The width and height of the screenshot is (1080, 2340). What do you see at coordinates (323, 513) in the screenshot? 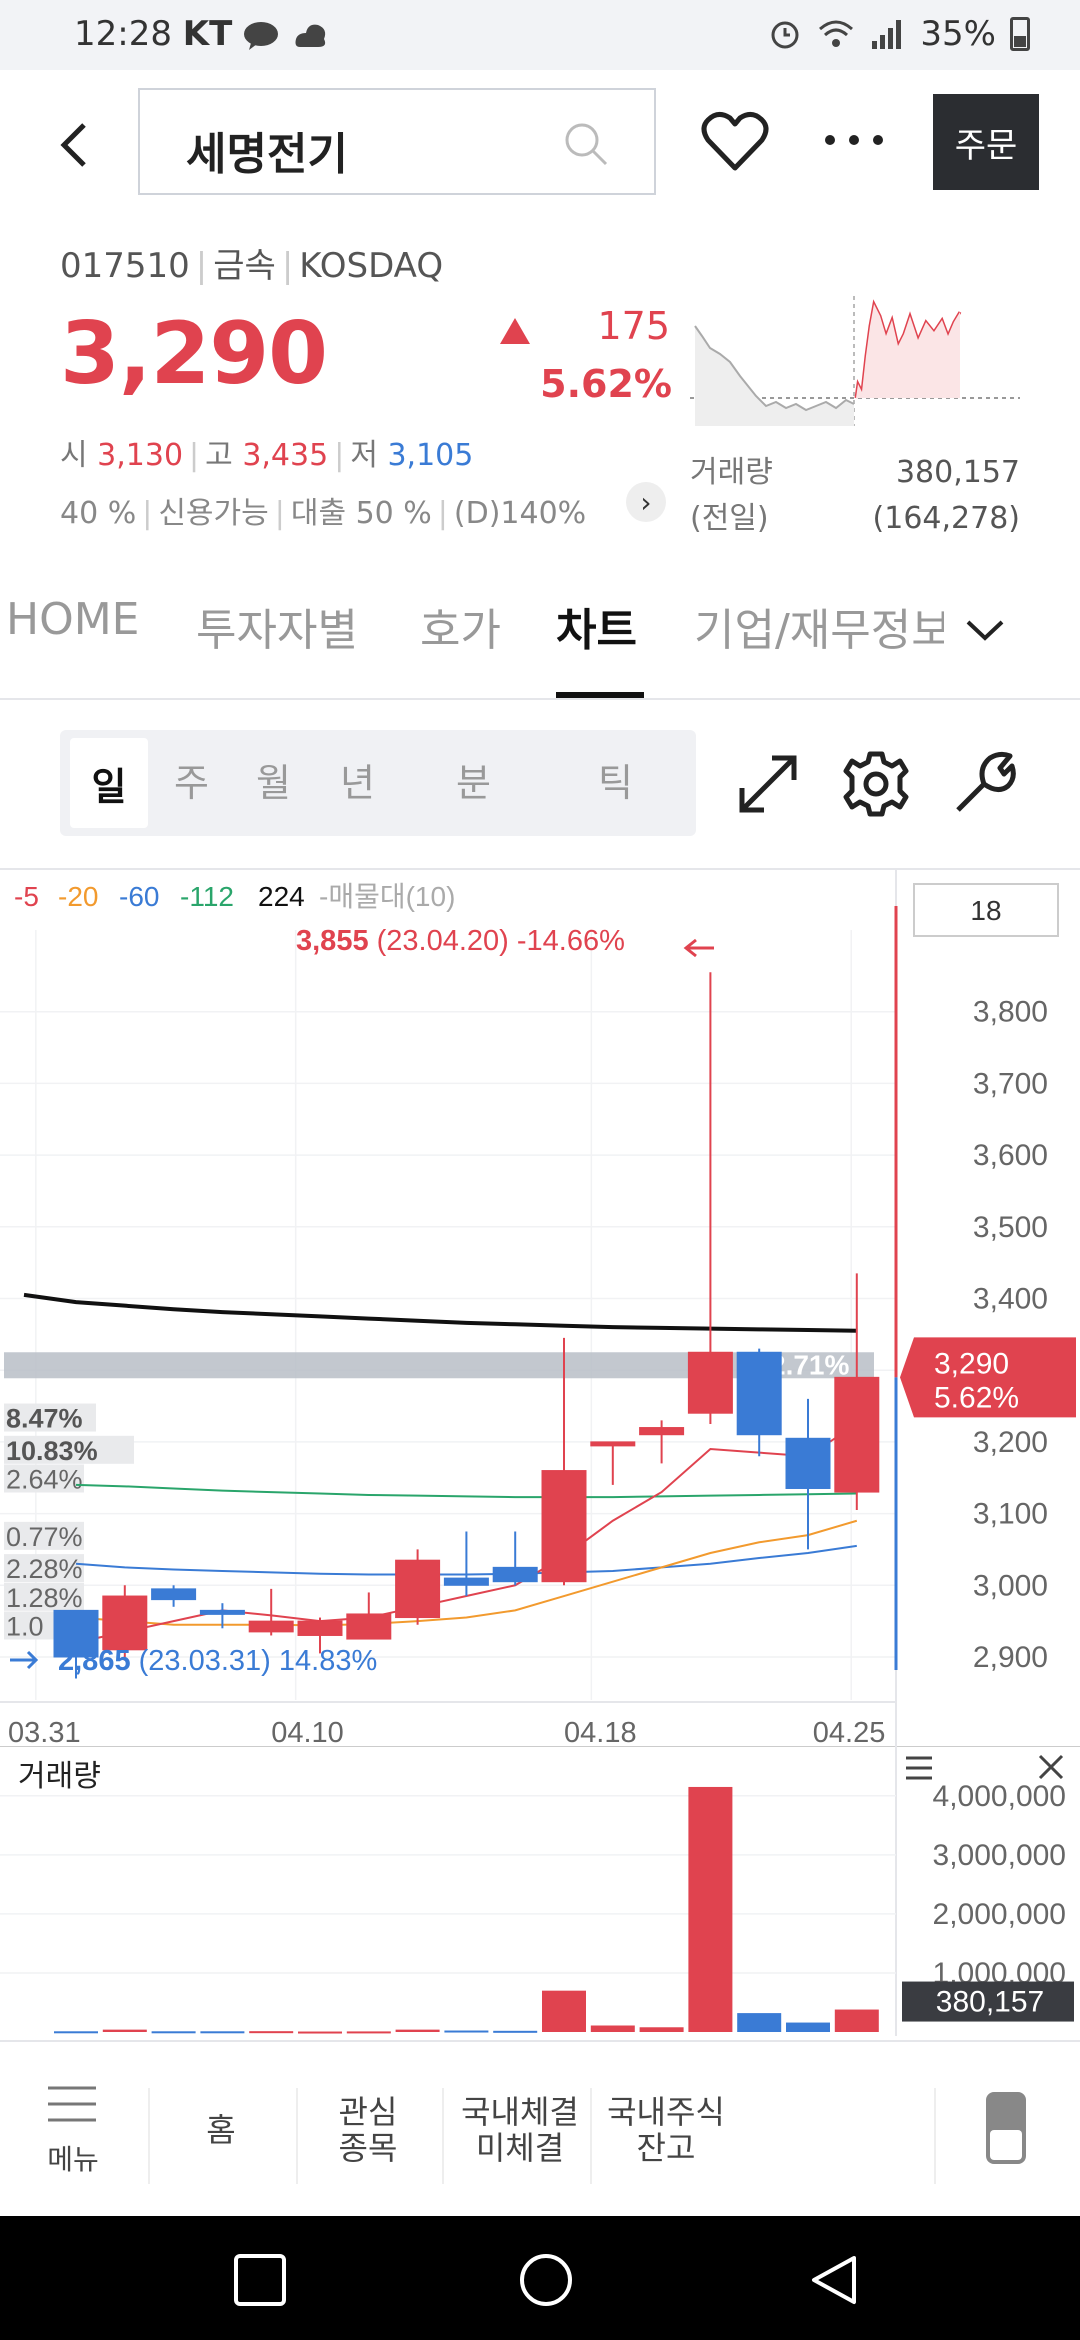
I see `margin-info: 40 % | 신용가능 | 대출 50 % | (D)140%` at bounding box center [323, 513].